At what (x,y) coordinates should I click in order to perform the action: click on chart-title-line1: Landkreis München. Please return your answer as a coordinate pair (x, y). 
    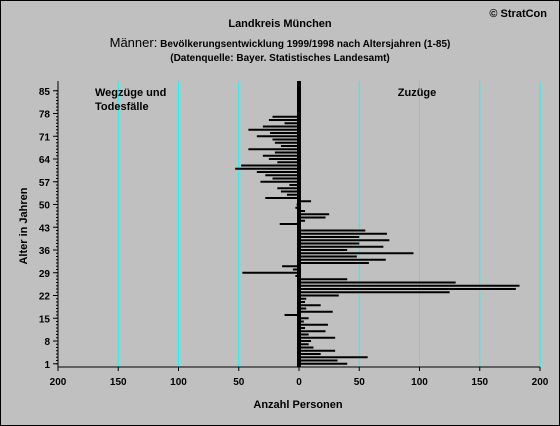
    Looking at the image, I should click on (280, 24).